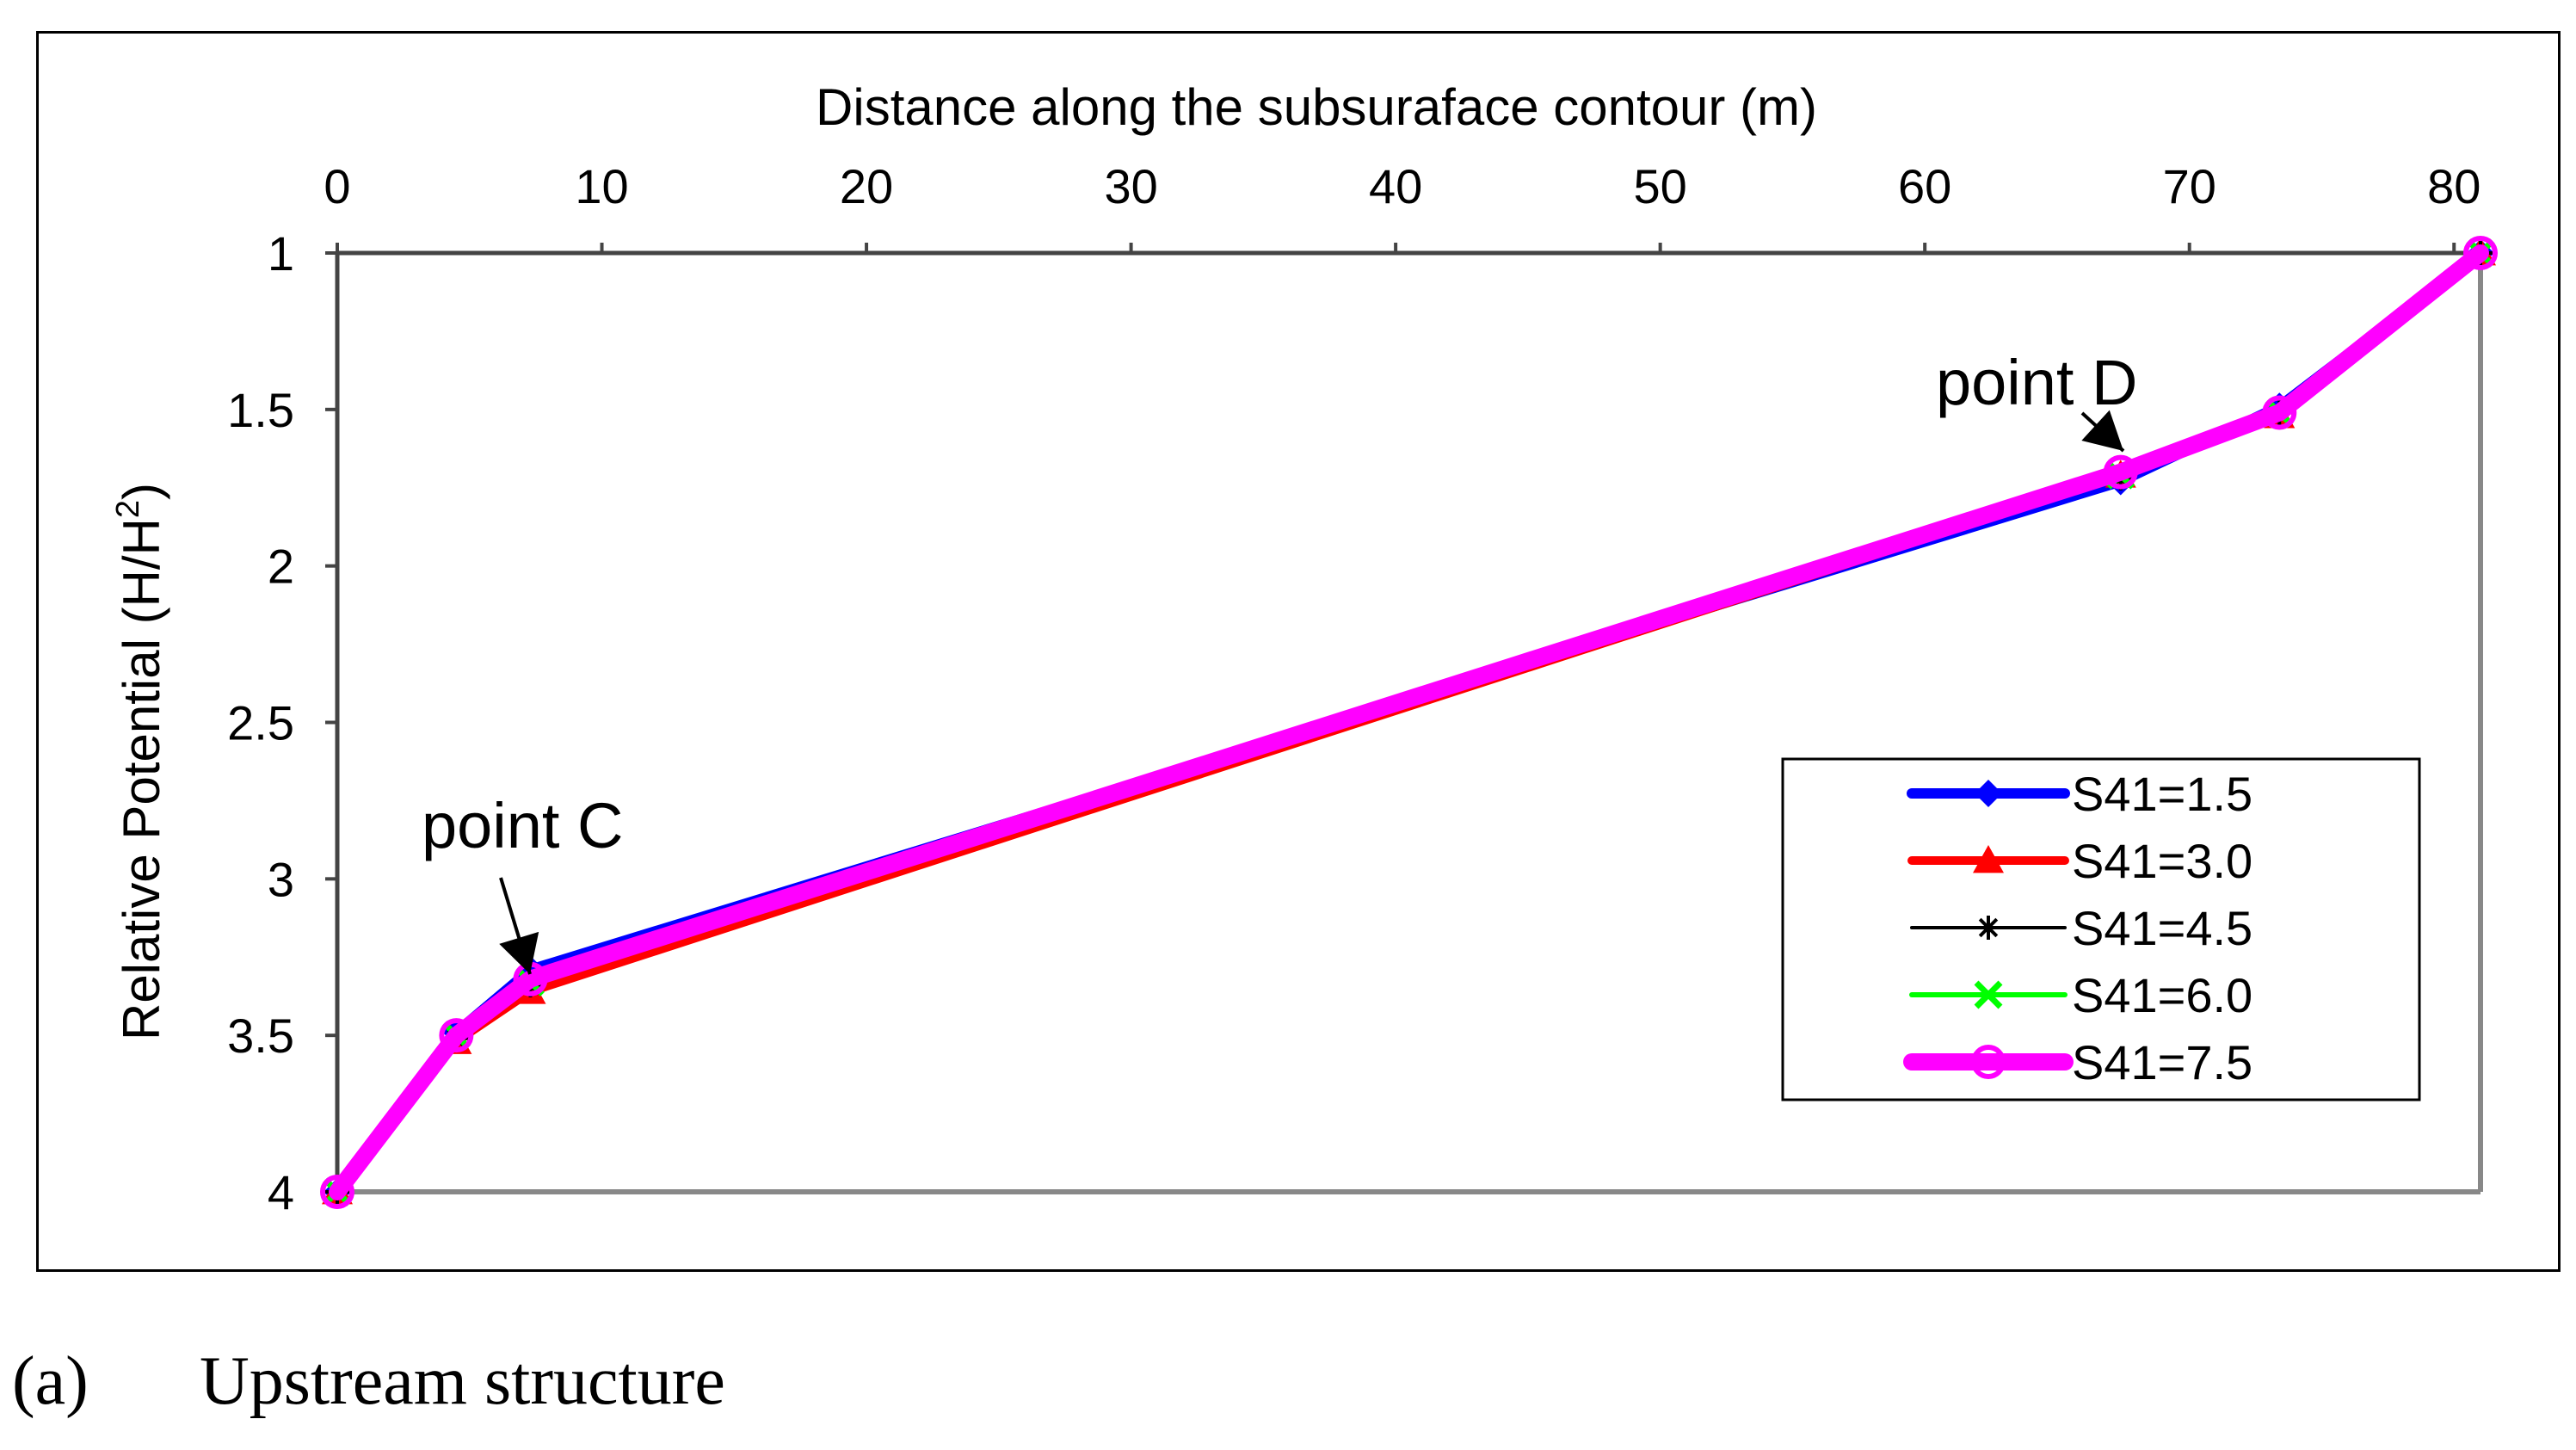  I want to click on legend-entry: S41=3.0, so click(2080, 861).